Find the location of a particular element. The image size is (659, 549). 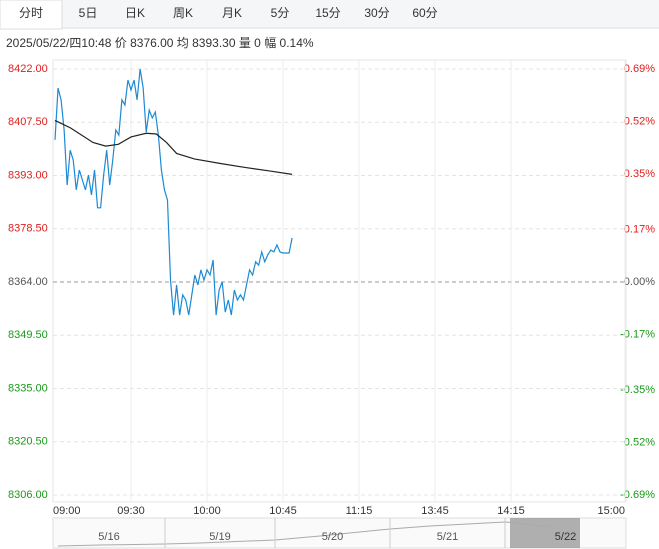

navigator-date: 5/19 is located at coordinates (219, 537).